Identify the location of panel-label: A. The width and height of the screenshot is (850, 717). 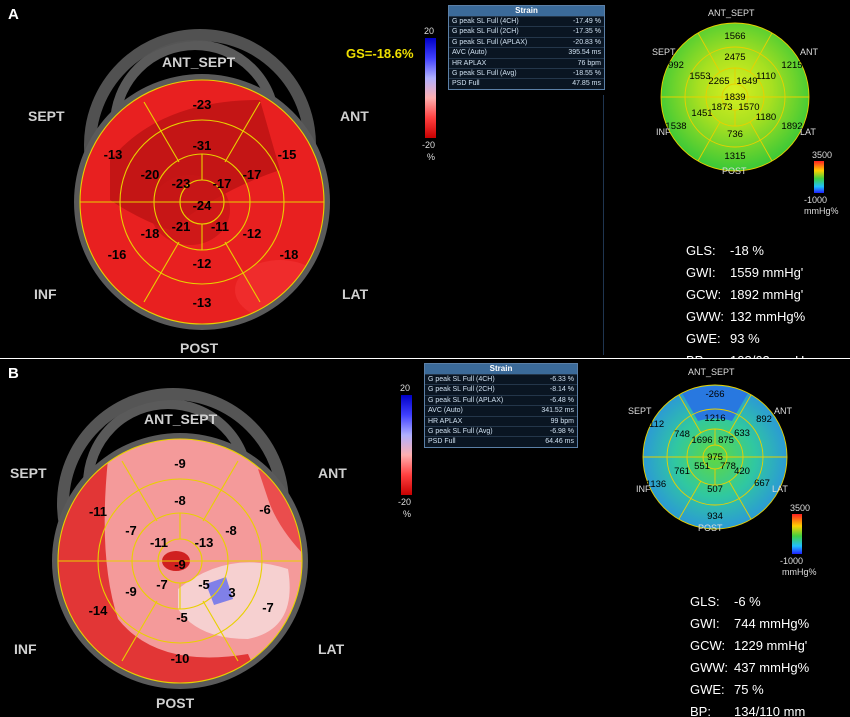
(13, 14).